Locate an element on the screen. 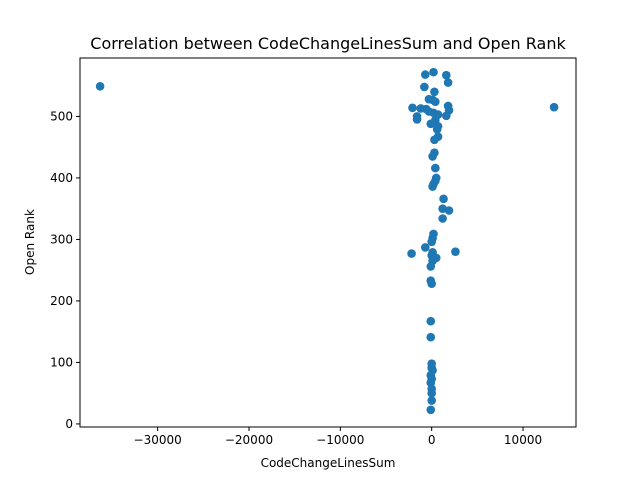 Image resolution: width=640 pixels, height=480 pixels. y-tick-label: 0 is located at coordinates (69, 424).